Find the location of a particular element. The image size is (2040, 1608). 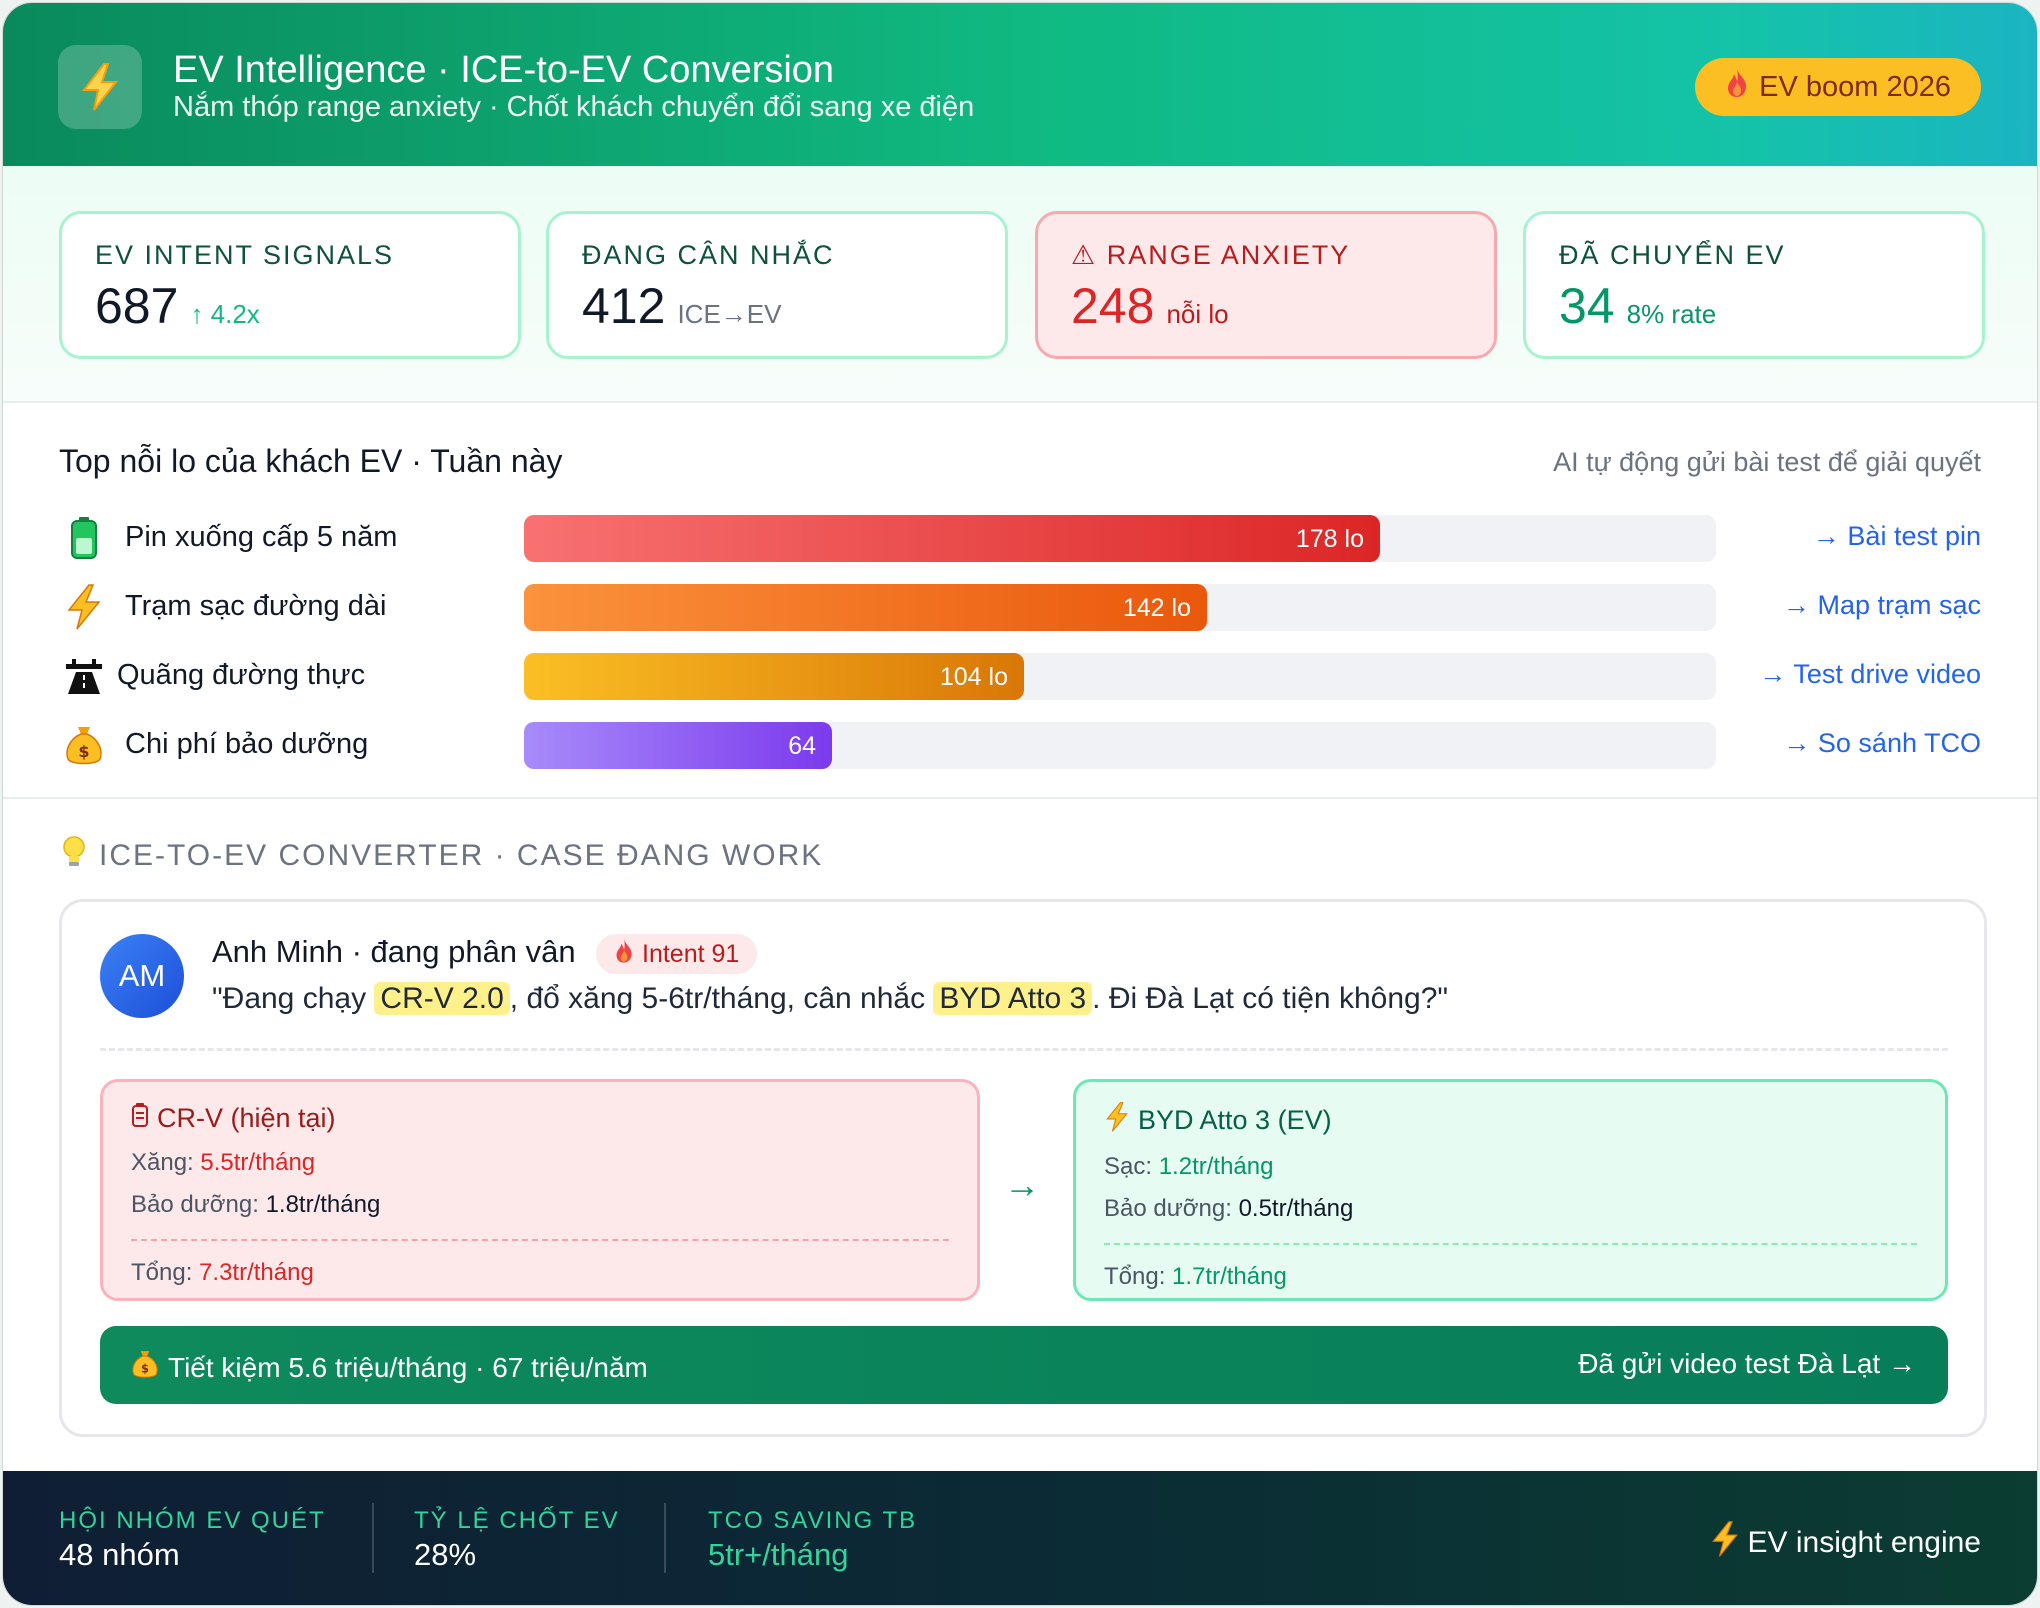

action-link-test-drive-video: → Test drive video is located at coordinates (1870, 674).